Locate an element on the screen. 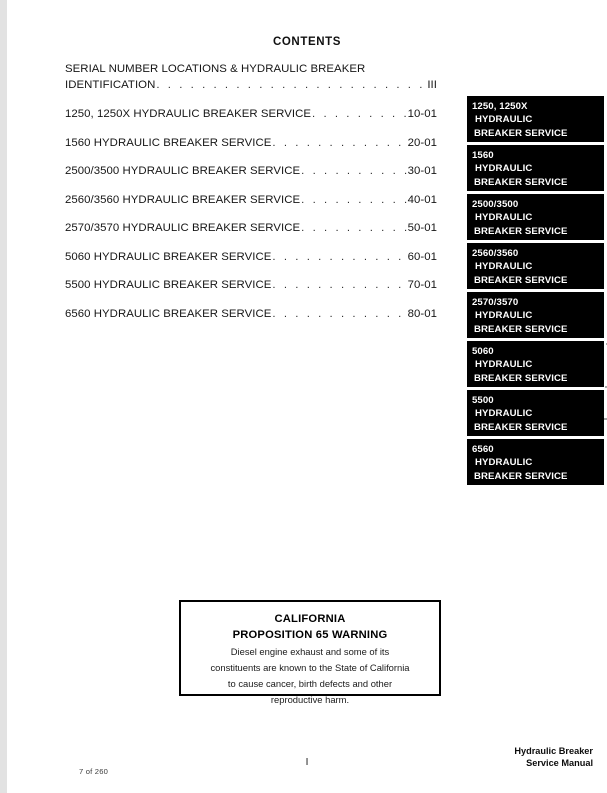  toc-entry-title: 6560 HYDRAULIC BREAKER SERVICE is located at coordinates (168, 313).